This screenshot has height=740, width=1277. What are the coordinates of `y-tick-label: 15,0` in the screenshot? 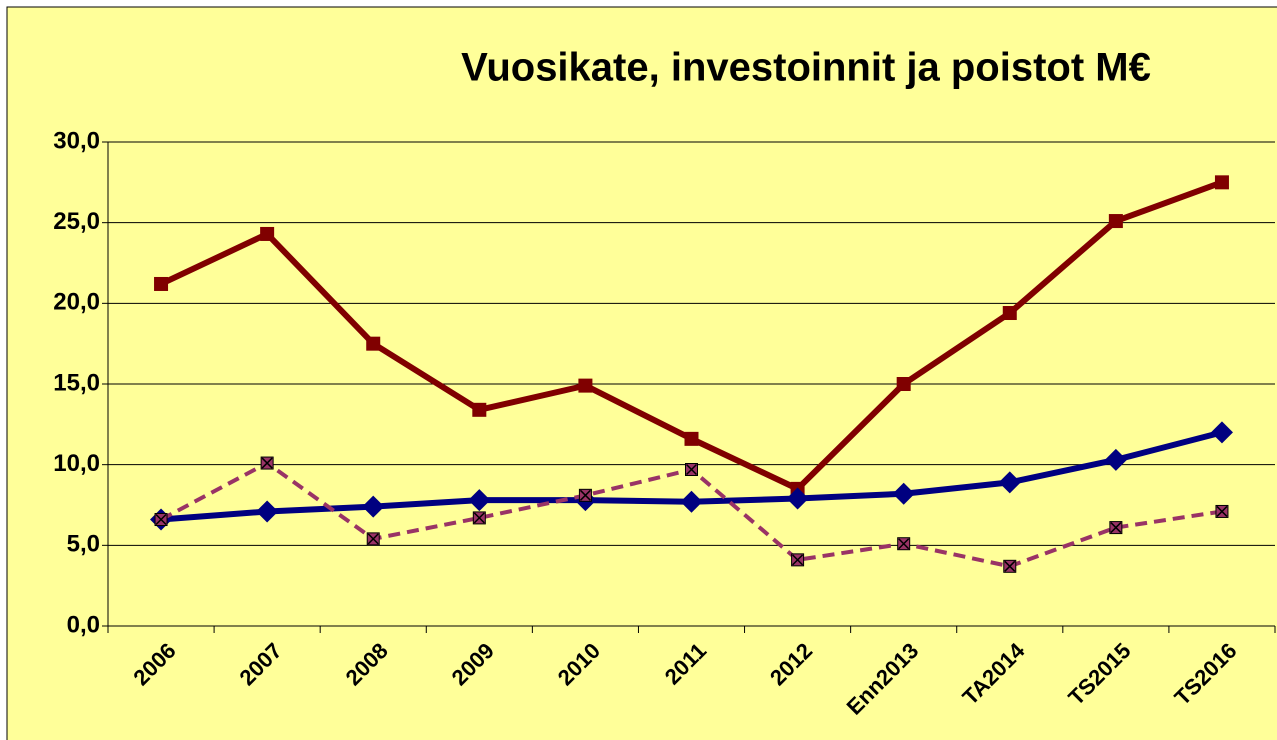 It's located at (76, 382).